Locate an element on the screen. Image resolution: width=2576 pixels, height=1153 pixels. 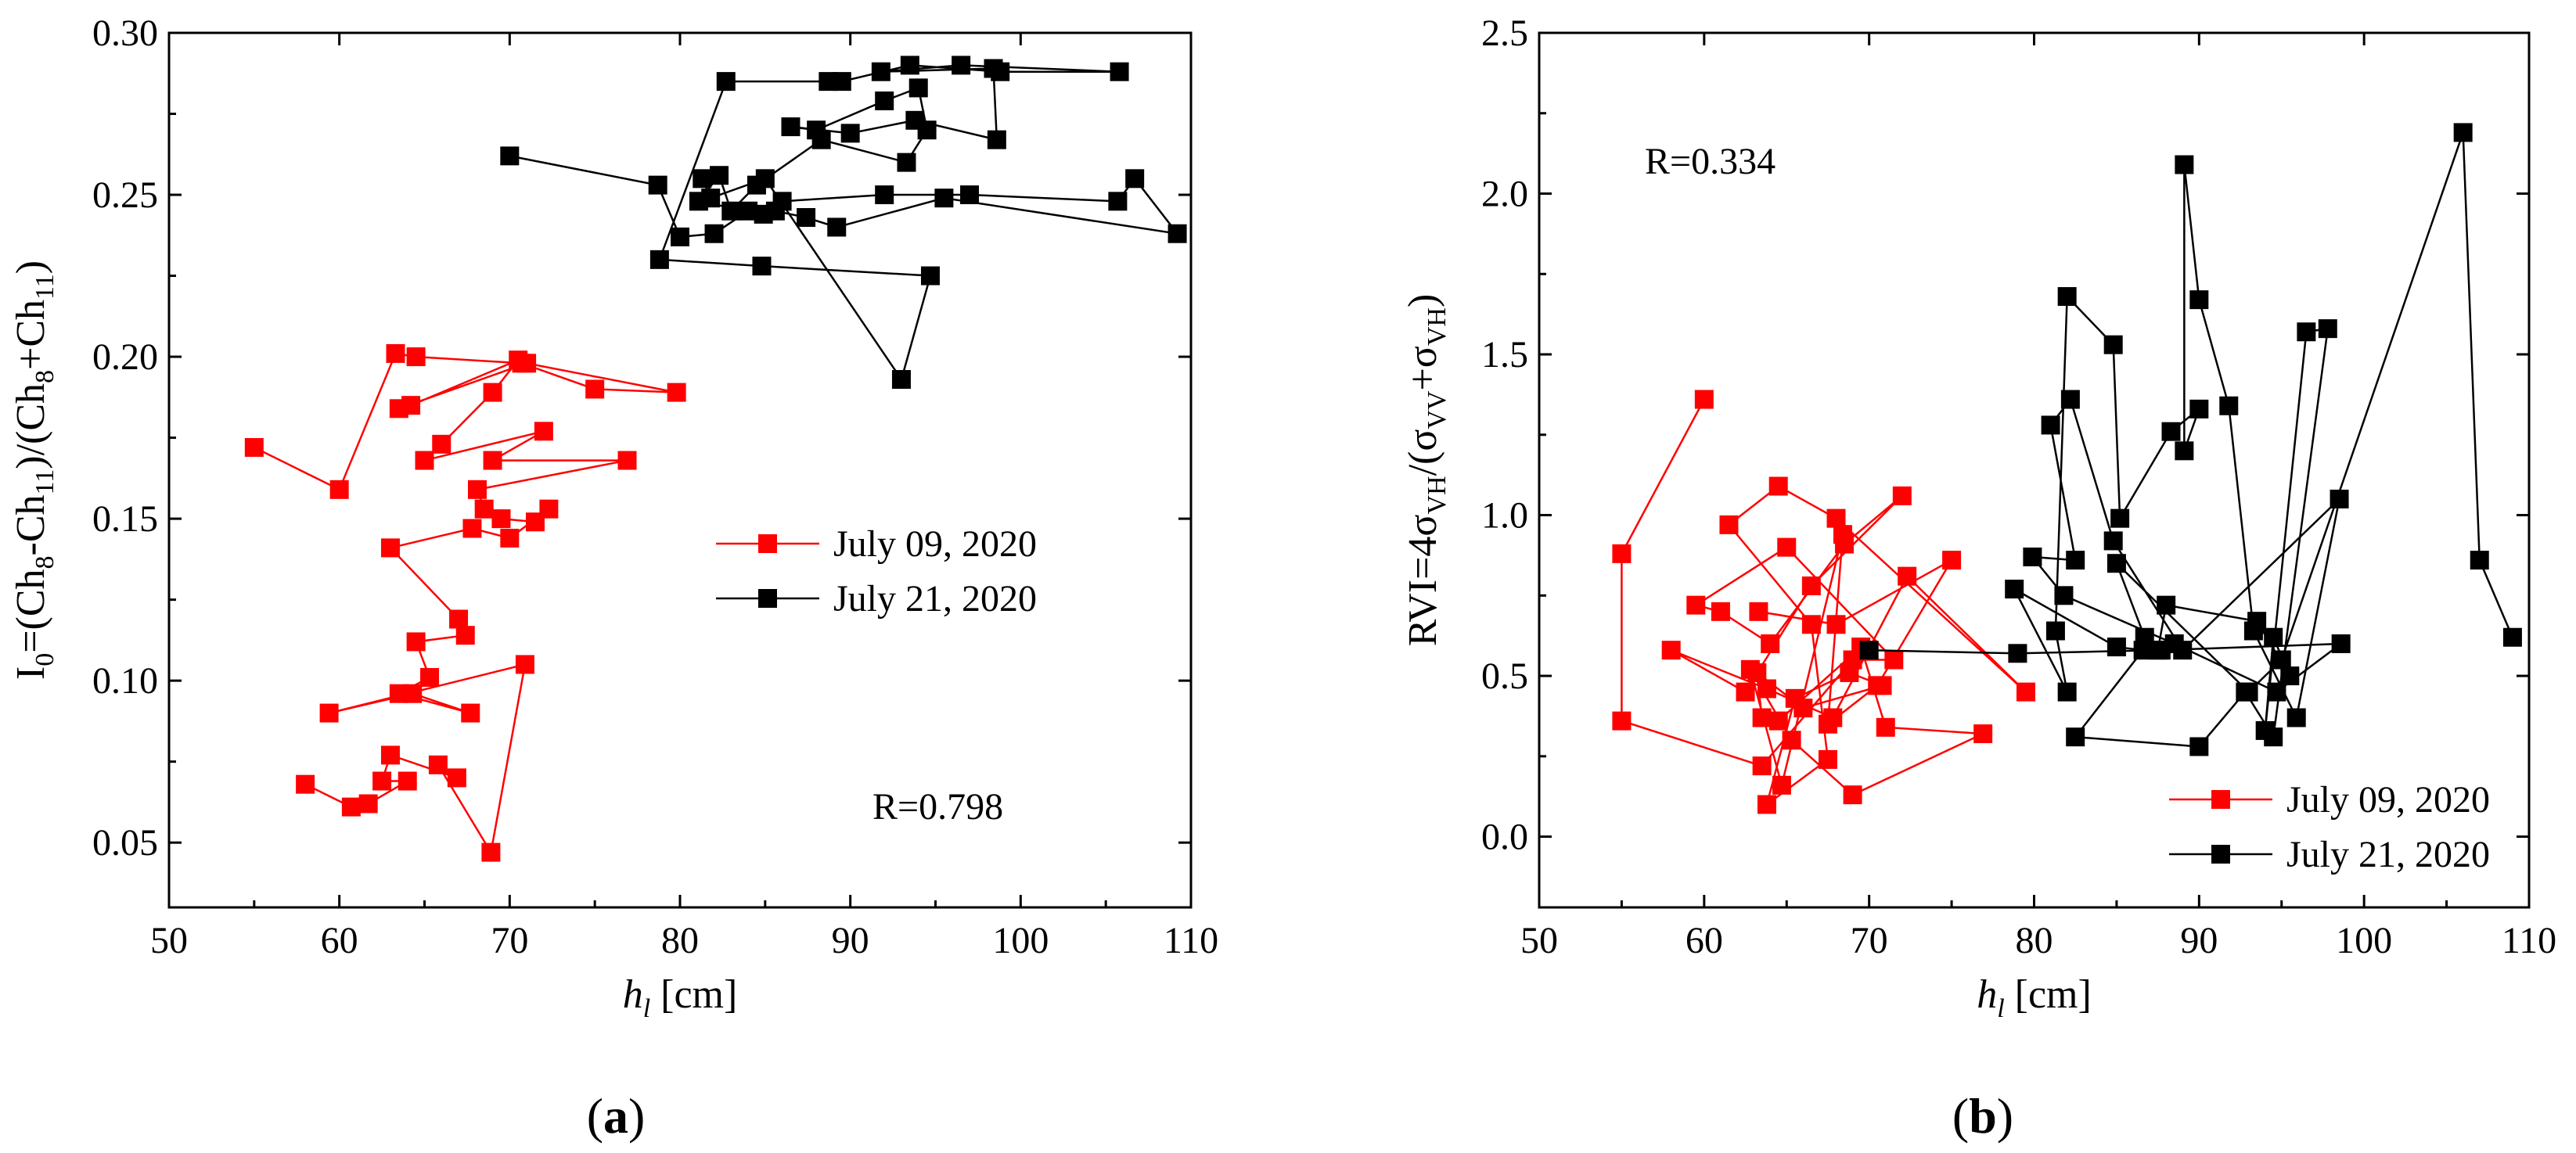
y-axis-label: I0=(Ch8-Ch11)/(Ch8+Ch11) is located at coordinates (34, 470).